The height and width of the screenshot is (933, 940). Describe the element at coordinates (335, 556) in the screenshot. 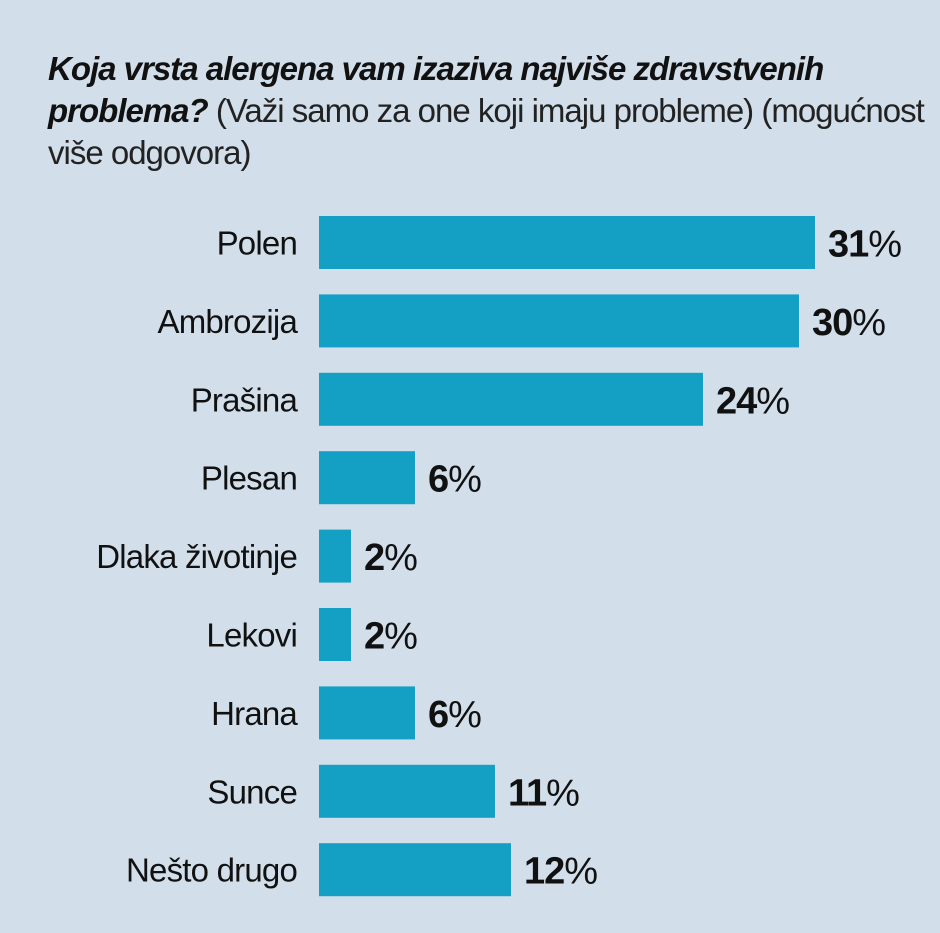

I see `bar-dlaka-zivotinje` at that location.